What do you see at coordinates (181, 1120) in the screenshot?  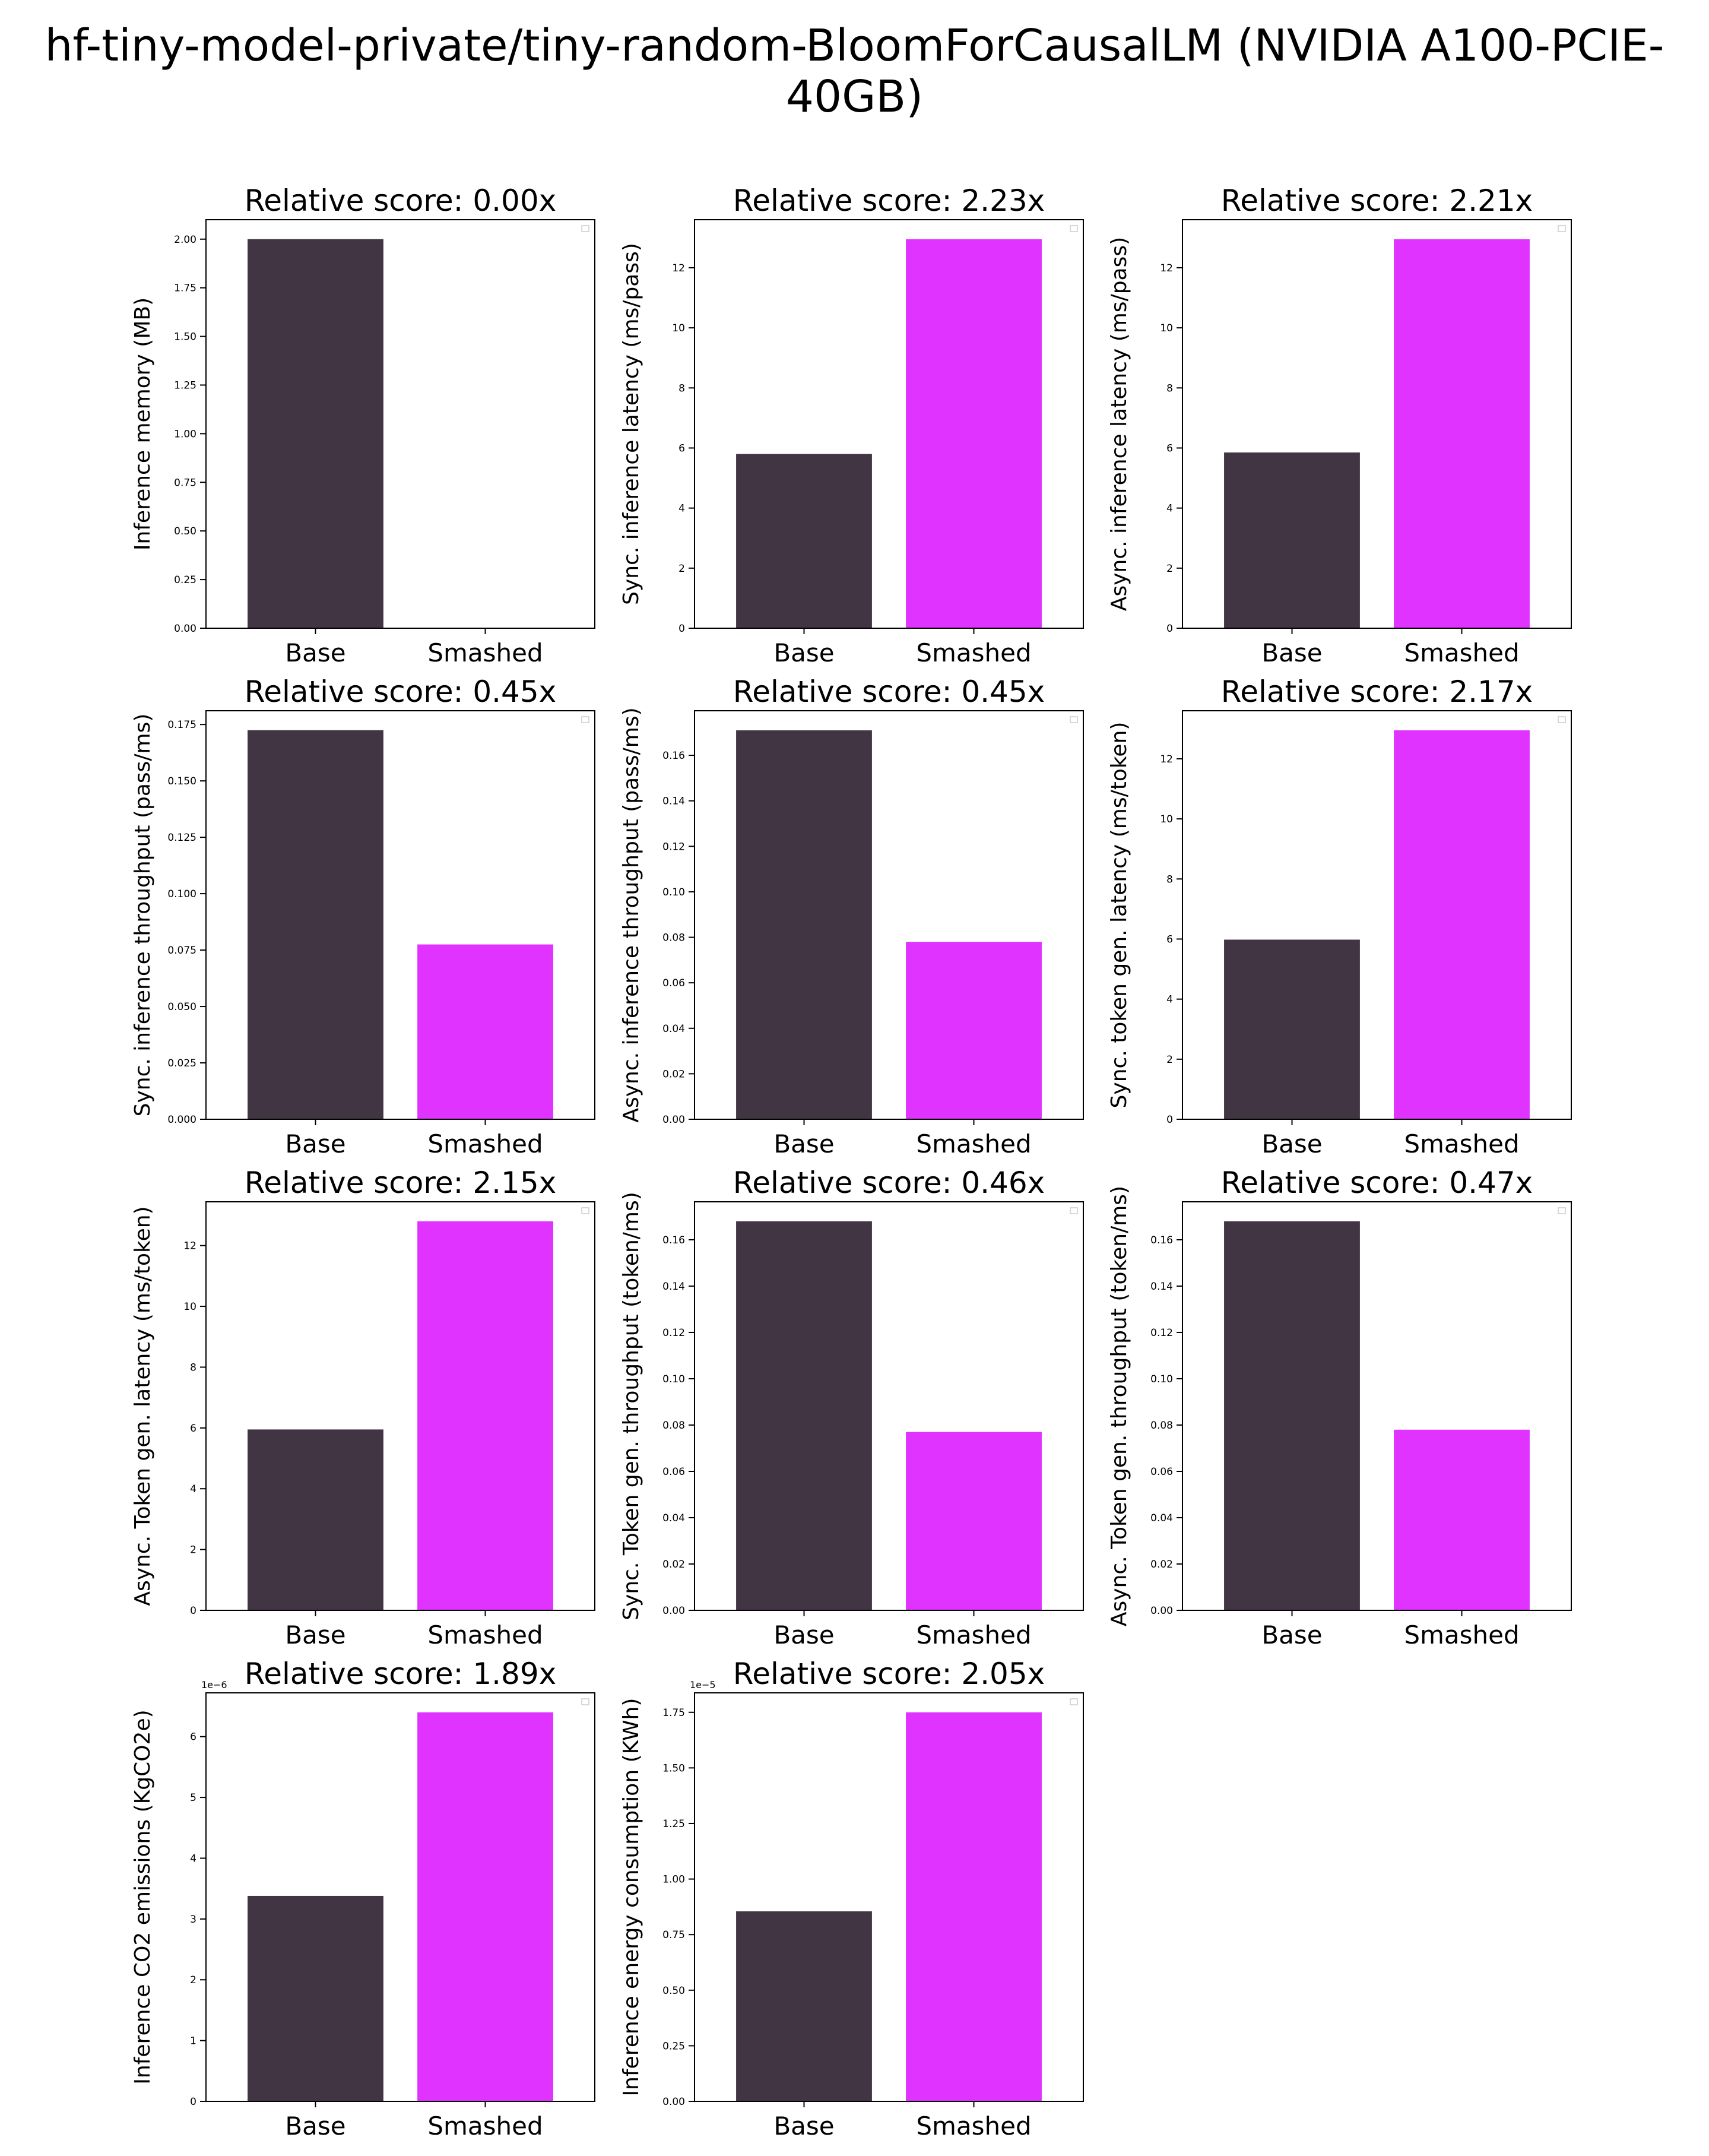 I see `y-tick-label: 0.000` at bounding box center [181, 1120].